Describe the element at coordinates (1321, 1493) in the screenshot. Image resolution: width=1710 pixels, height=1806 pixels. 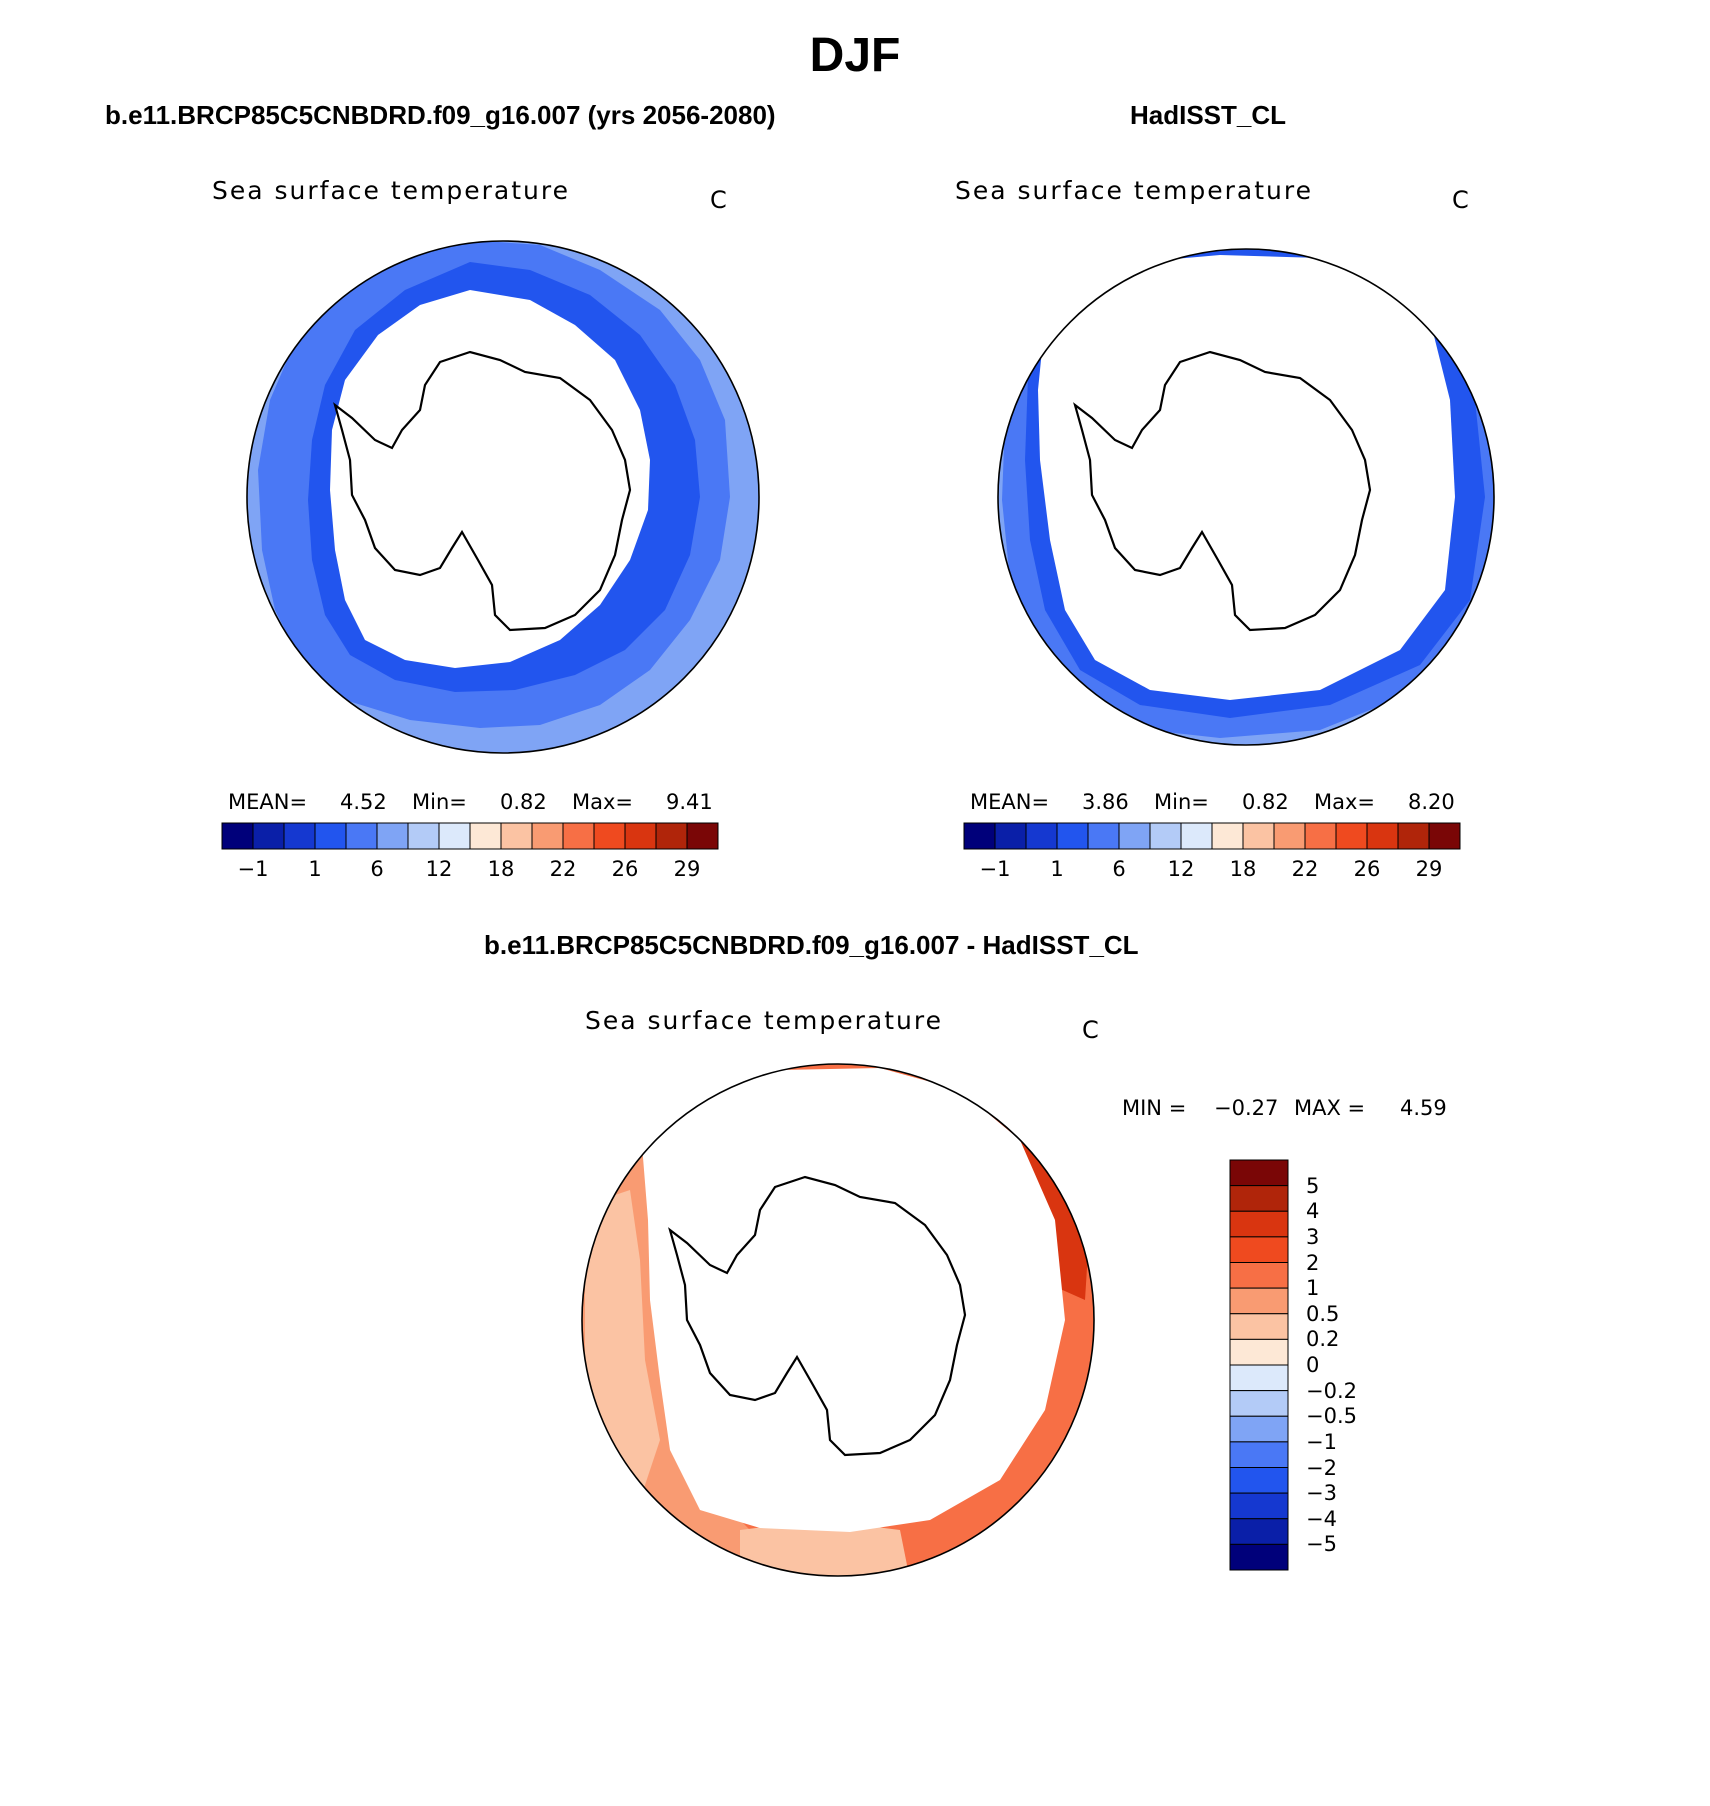
I see `colorbar-tick-label: −3` at that location.